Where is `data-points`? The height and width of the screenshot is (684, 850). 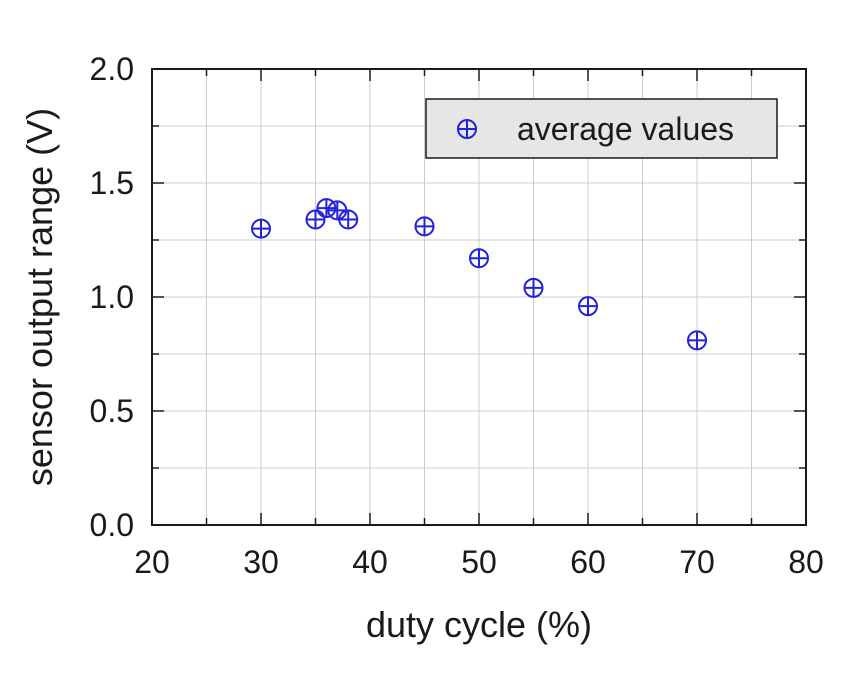 data-points is located at coordinates (479, 274).